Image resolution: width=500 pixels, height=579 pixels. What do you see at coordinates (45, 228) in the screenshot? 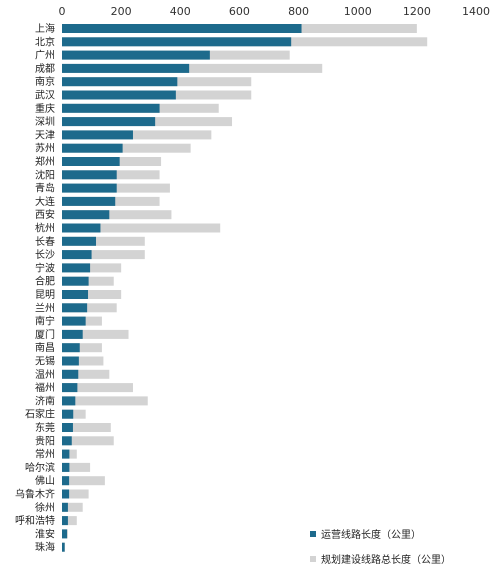
I see `category-label: 杭州` at bounding box center [45, 228].